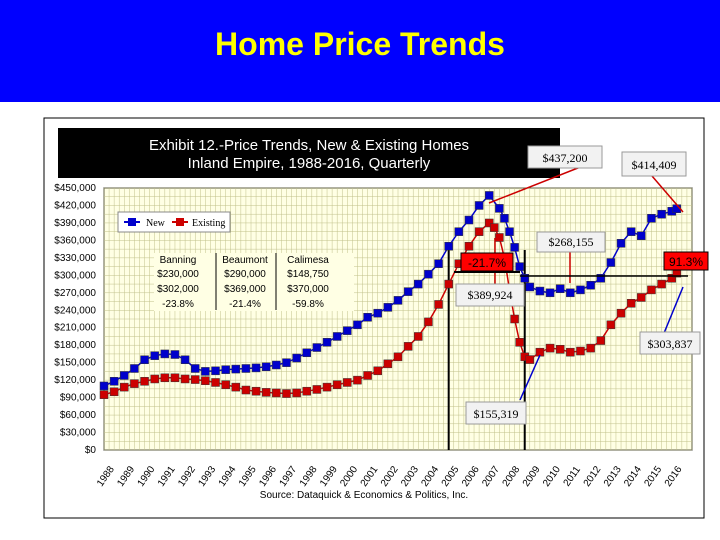 The image size is (720, 540). What do you see at coordinates (487, 263) in the screenshot?
I see `label-pct-decline: -21.7%` at bounding box center [487, 263].